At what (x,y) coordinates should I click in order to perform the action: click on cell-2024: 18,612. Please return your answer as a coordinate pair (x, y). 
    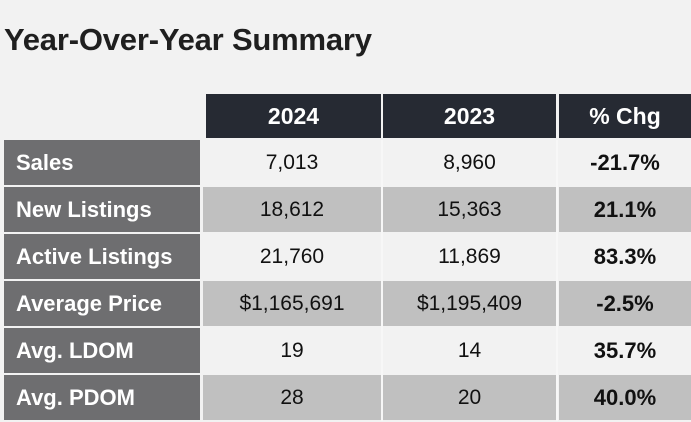
    Looking at the image, I should click on (292, 210).